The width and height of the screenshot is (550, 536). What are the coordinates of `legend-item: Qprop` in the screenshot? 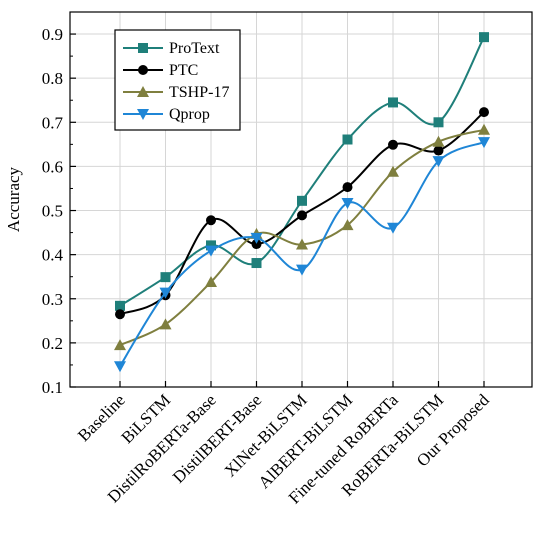 It's located at (166, 114).